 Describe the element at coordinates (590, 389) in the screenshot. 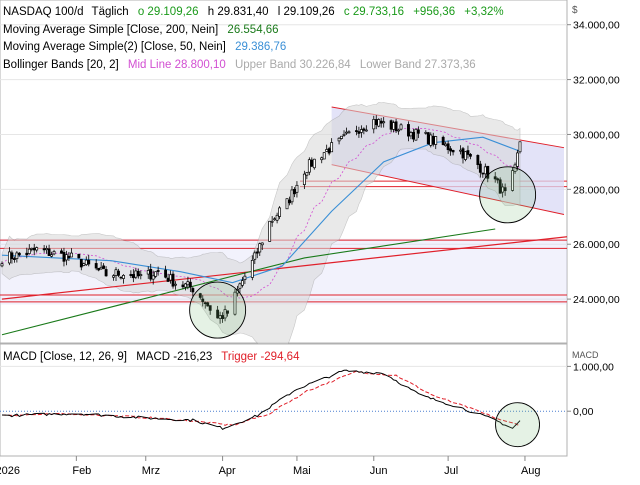

I see `macd-y-axis: 1.000,00 0,00` at that location.